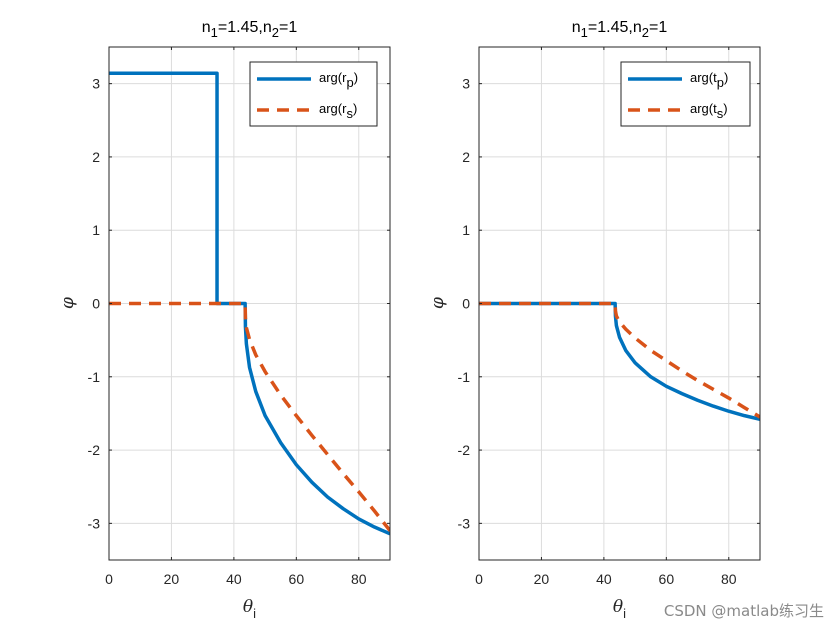  I want to click on series-line-arg-ts, so click(619, 360).